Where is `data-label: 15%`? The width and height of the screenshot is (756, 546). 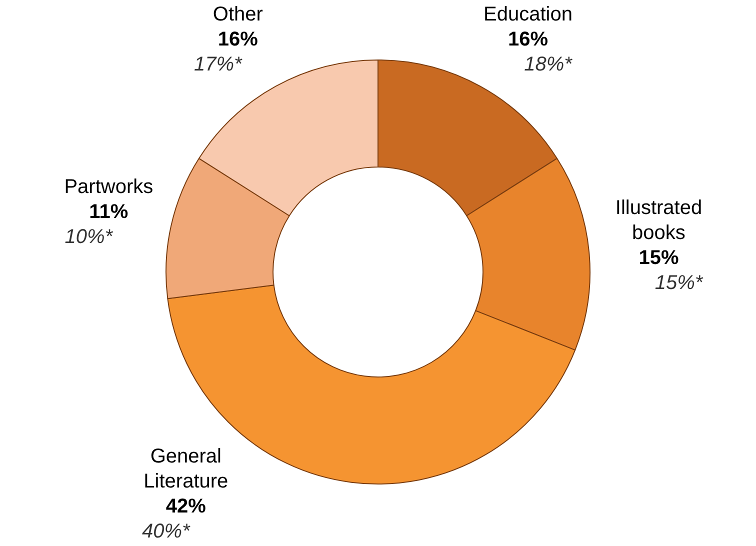
data-label: 15% is located at coordinates (658, 257).